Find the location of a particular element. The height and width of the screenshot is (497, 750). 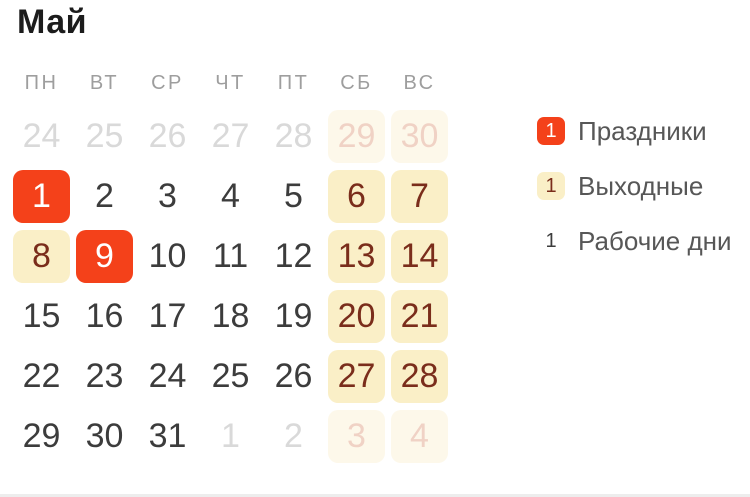

weekday-header-thu: ЧТ is located at coordinates (230, 82).